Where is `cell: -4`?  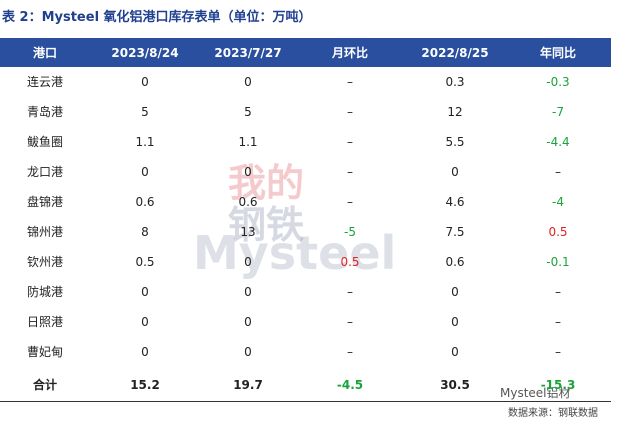 cell: -4 is located at coordinates (558, 202).